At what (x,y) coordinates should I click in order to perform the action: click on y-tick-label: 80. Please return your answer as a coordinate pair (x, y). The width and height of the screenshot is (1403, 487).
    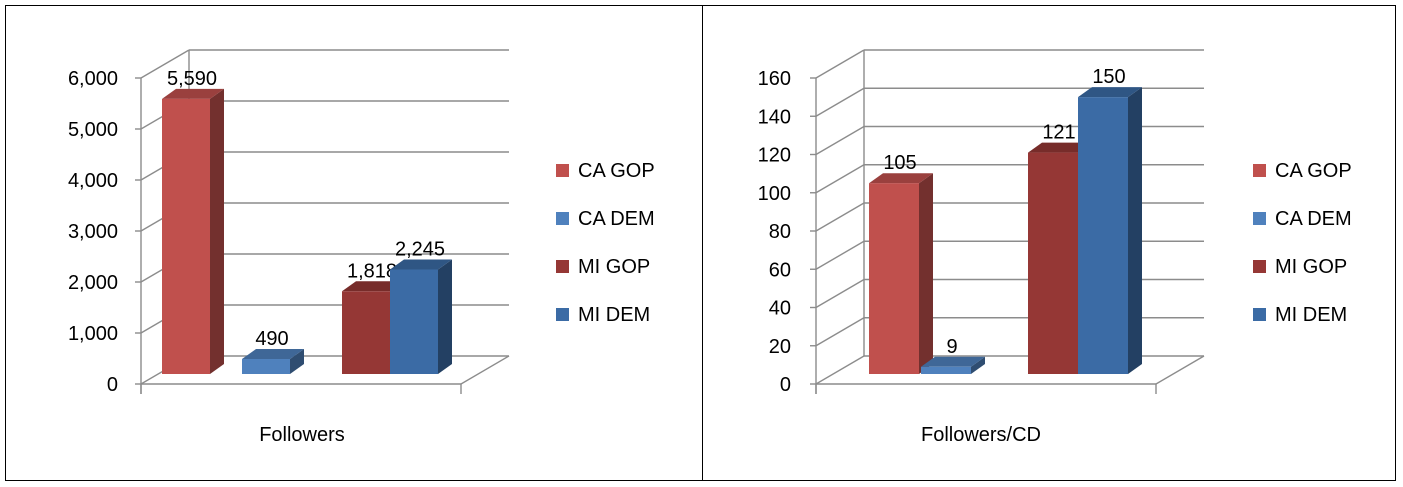
    Looking at the image, I should click on (780, 232).